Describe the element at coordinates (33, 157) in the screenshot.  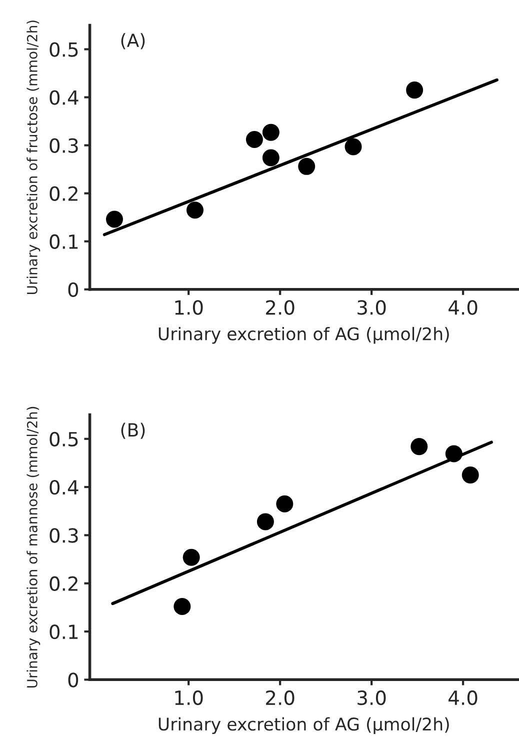
I see `y-axis-title: Urinary excretion of fructose (mmol/2h)` at that location.